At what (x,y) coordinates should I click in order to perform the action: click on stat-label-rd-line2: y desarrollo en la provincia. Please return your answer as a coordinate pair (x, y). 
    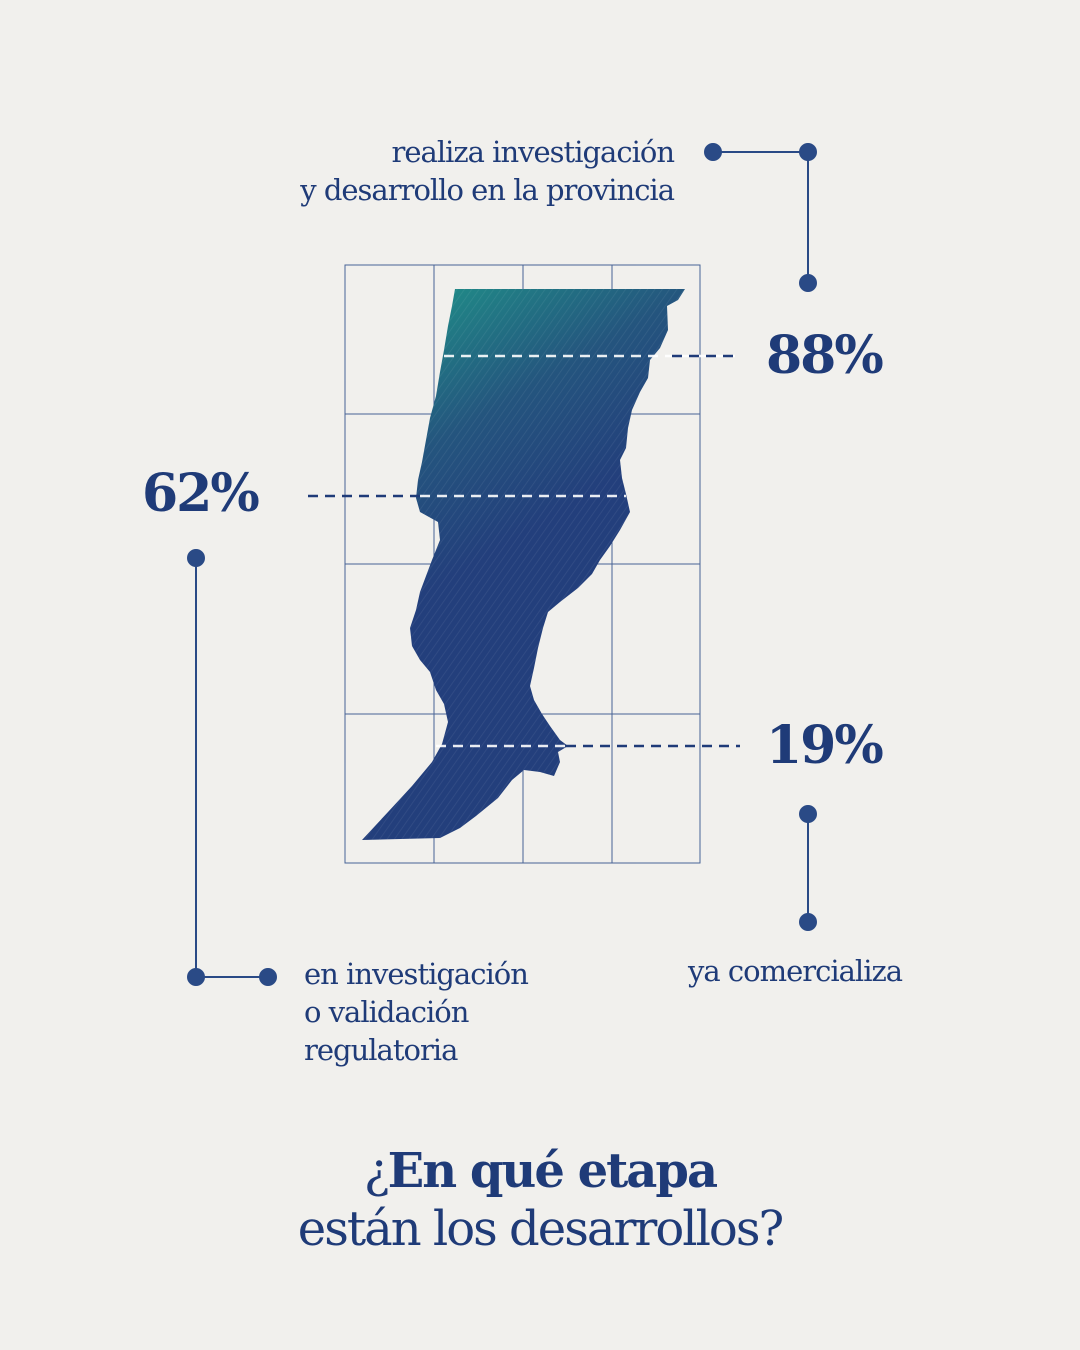
    Looking at the image, I should click on (487, 190).